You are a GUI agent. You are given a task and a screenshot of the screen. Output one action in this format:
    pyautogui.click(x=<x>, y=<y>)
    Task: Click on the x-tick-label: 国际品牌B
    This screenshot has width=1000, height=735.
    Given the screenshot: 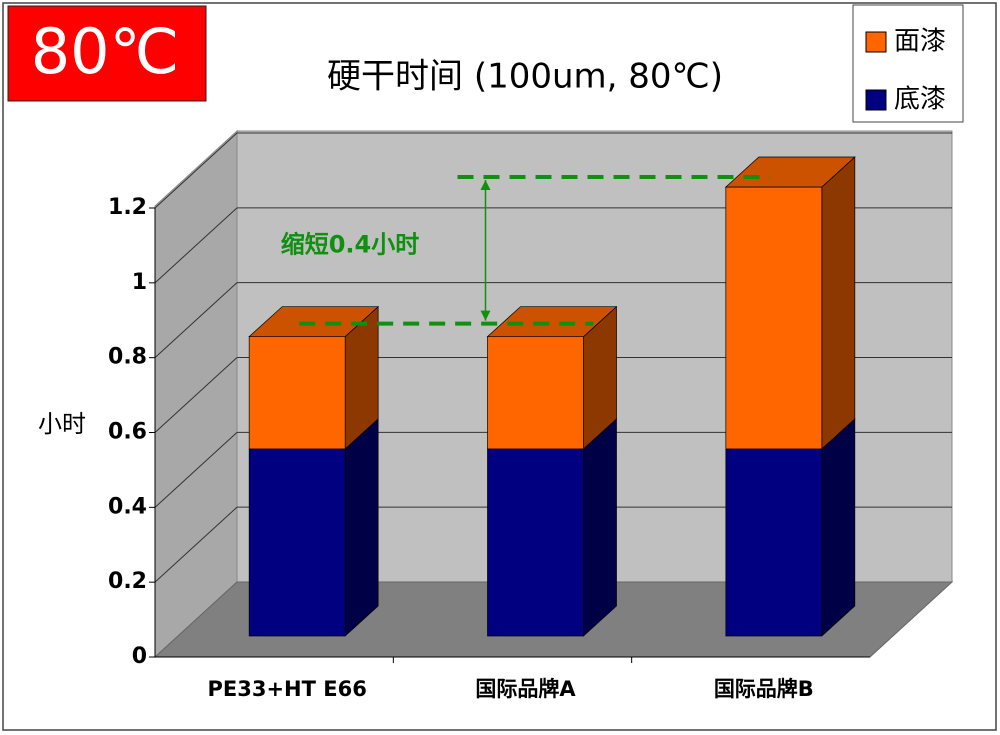 What is the action you would take?
    pyautogui.click(x=764, y=689)
    